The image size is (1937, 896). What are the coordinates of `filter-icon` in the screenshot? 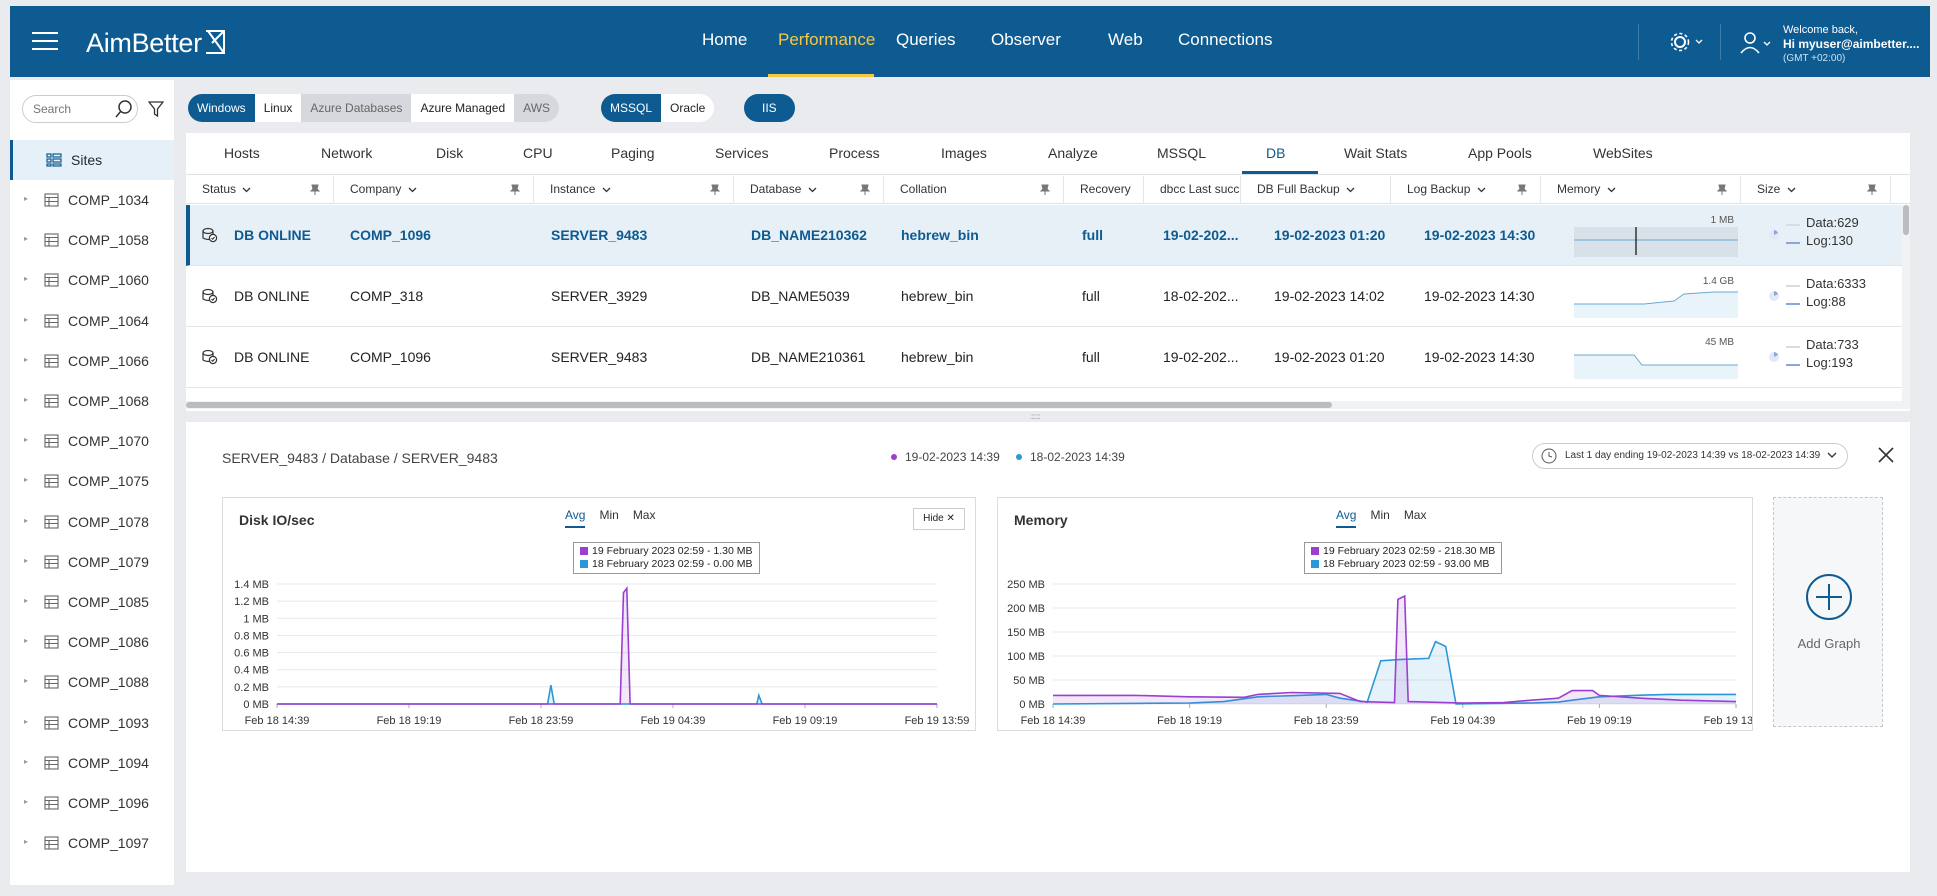 It's located at (156, 109).